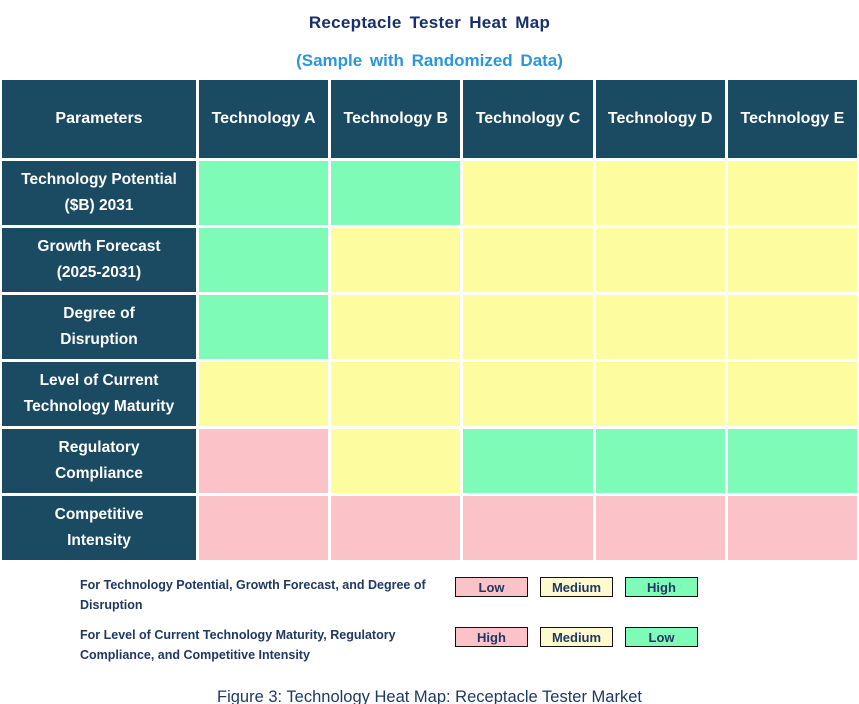  Describe the element at coordinates (99, 381) in the screenshot. I see `row-label-line: Level of Current` at that location.